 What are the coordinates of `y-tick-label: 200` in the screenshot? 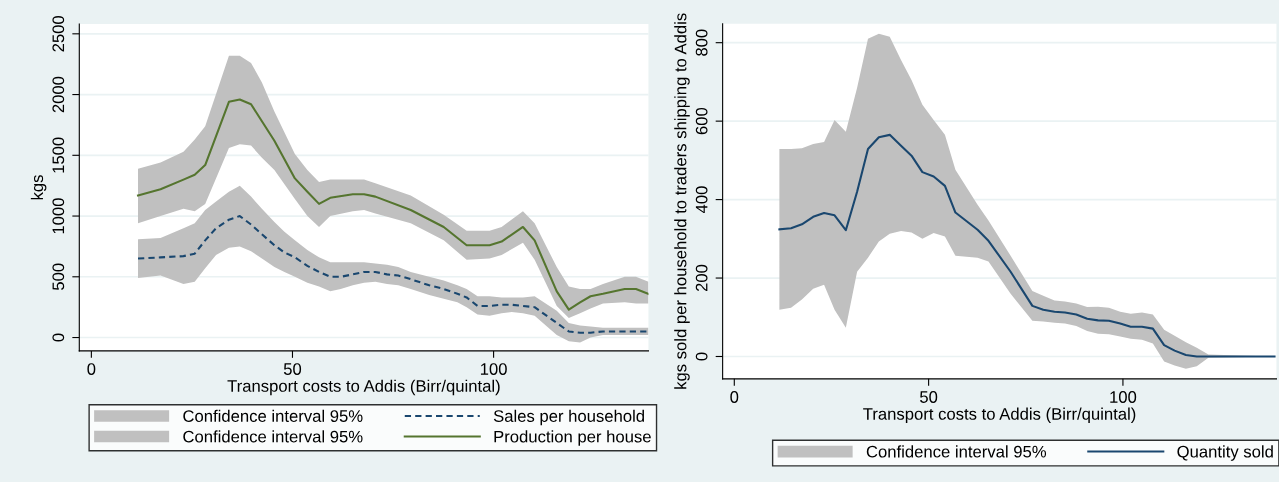 It's located at (701, 278).